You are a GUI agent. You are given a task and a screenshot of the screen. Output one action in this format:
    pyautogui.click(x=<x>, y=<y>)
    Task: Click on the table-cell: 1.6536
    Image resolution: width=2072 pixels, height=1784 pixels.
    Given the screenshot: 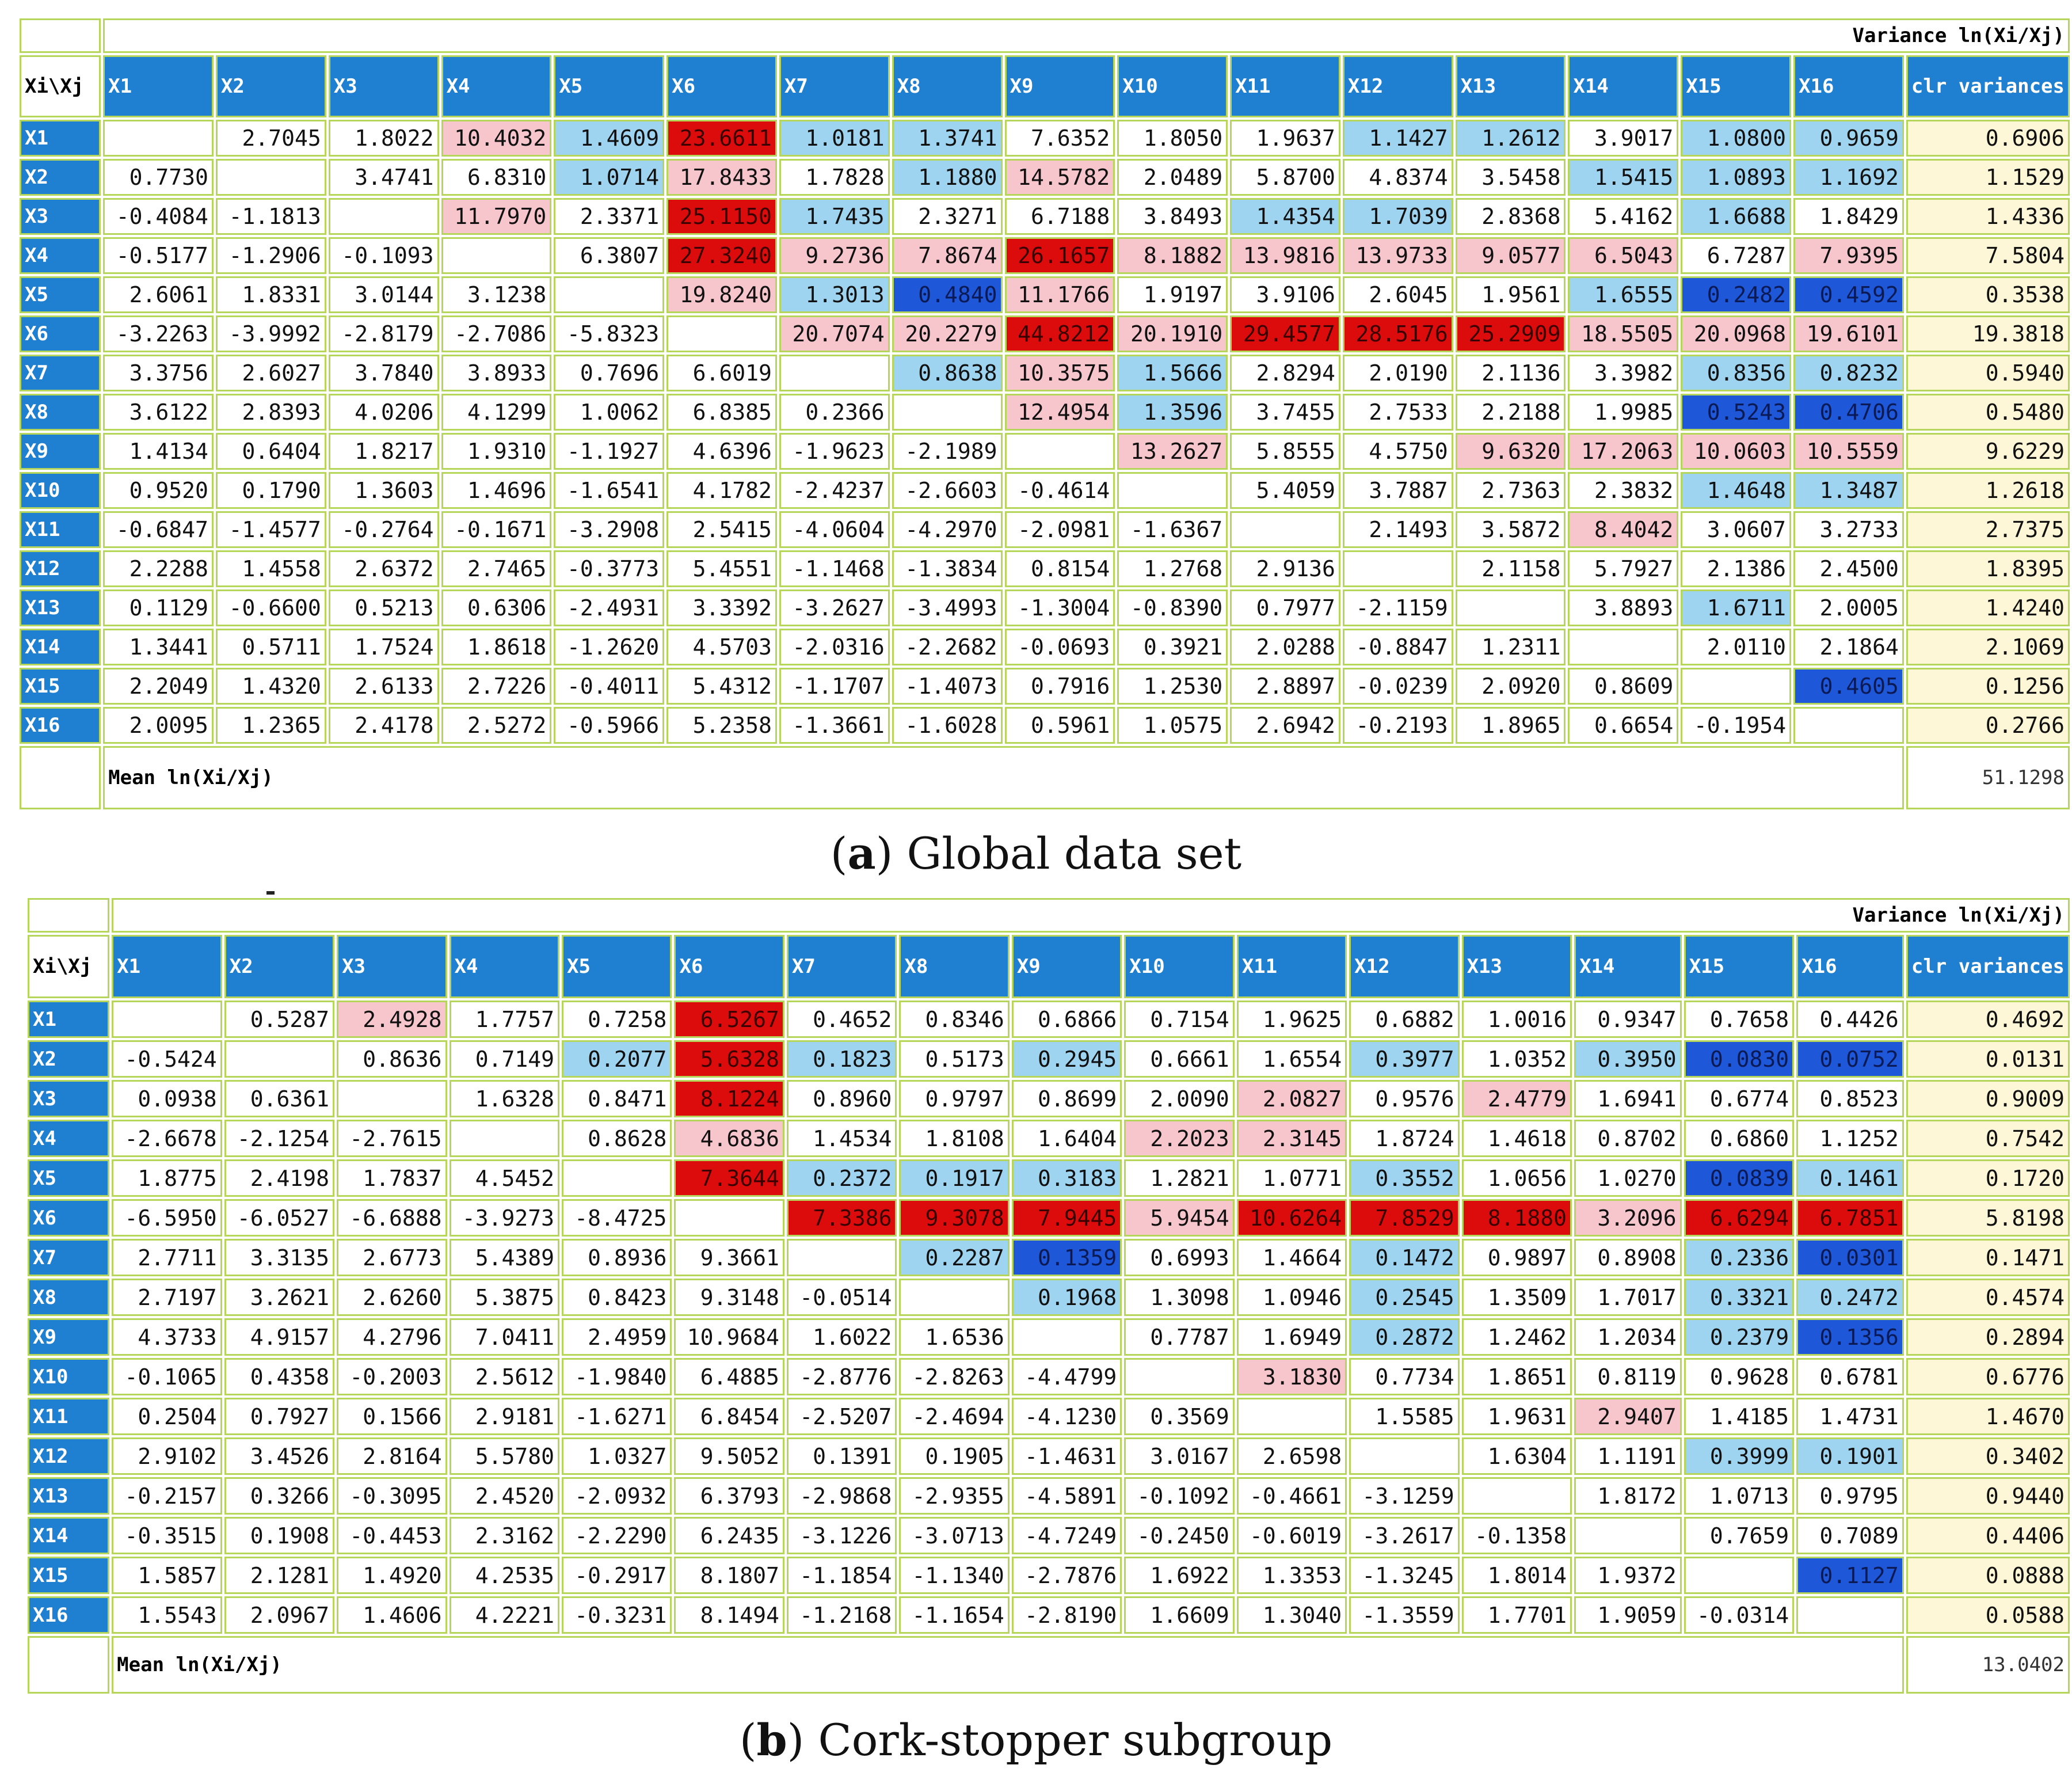 What is the action you would take?
    pyautogui.click(x=955, y=1337)
    